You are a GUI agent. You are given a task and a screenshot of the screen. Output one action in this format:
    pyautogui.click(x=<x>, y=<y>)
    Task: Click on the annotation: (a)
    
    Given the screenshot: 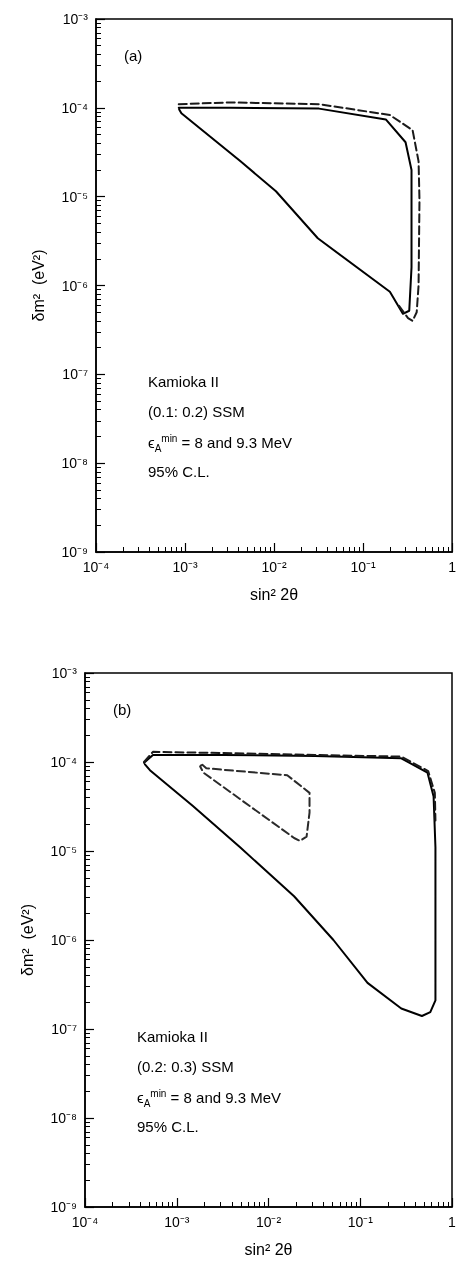 What is the action you would take?
    pyautogui.click(x=133, y=56)
    